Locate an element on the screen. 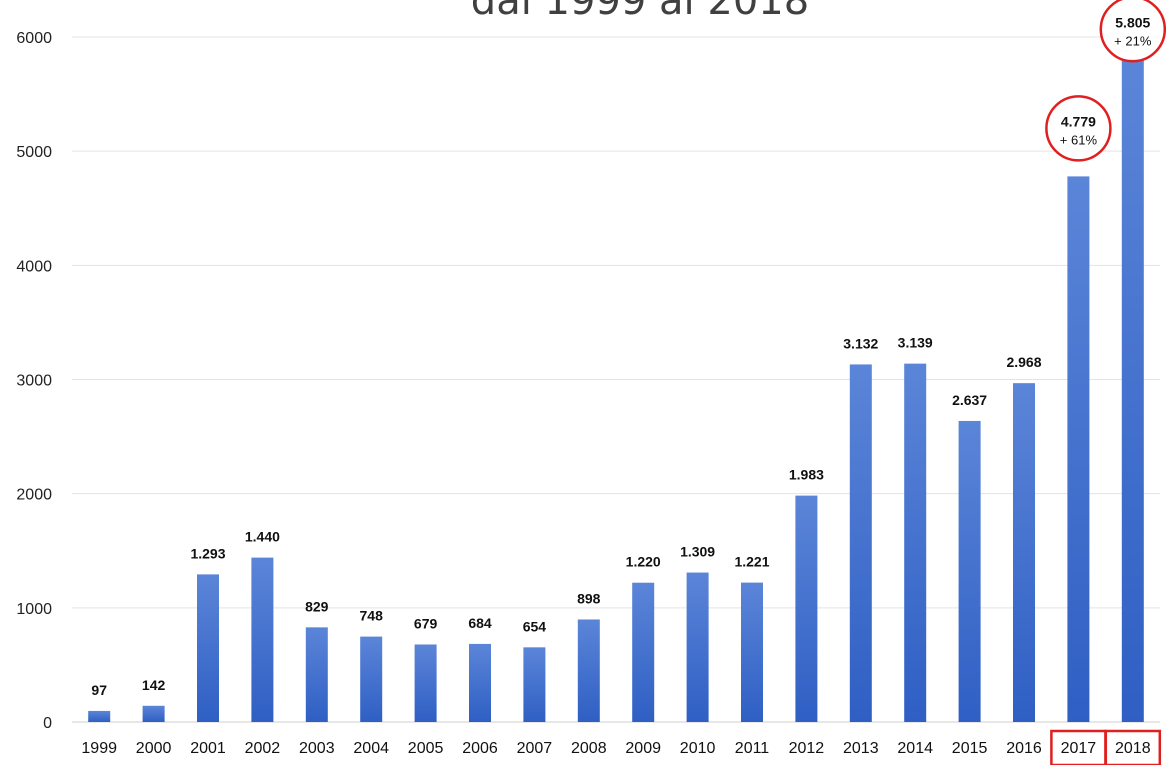  data-label: 2.637 is located at coordinates (969, 400).